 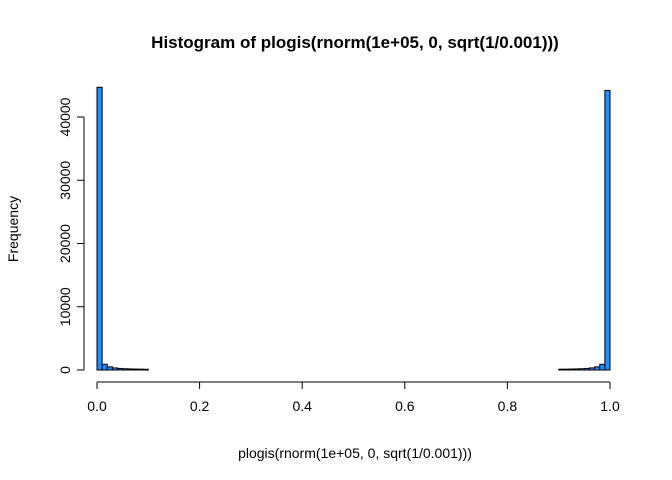 I want to click on y-axis-label: Frequency, so click(x=13, y=229).